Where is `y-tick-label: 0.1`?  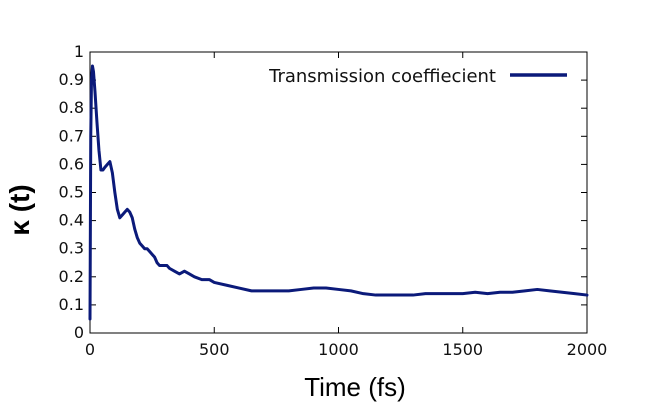
y-tick-label: 0.1 is located at coordinates (71, 304).